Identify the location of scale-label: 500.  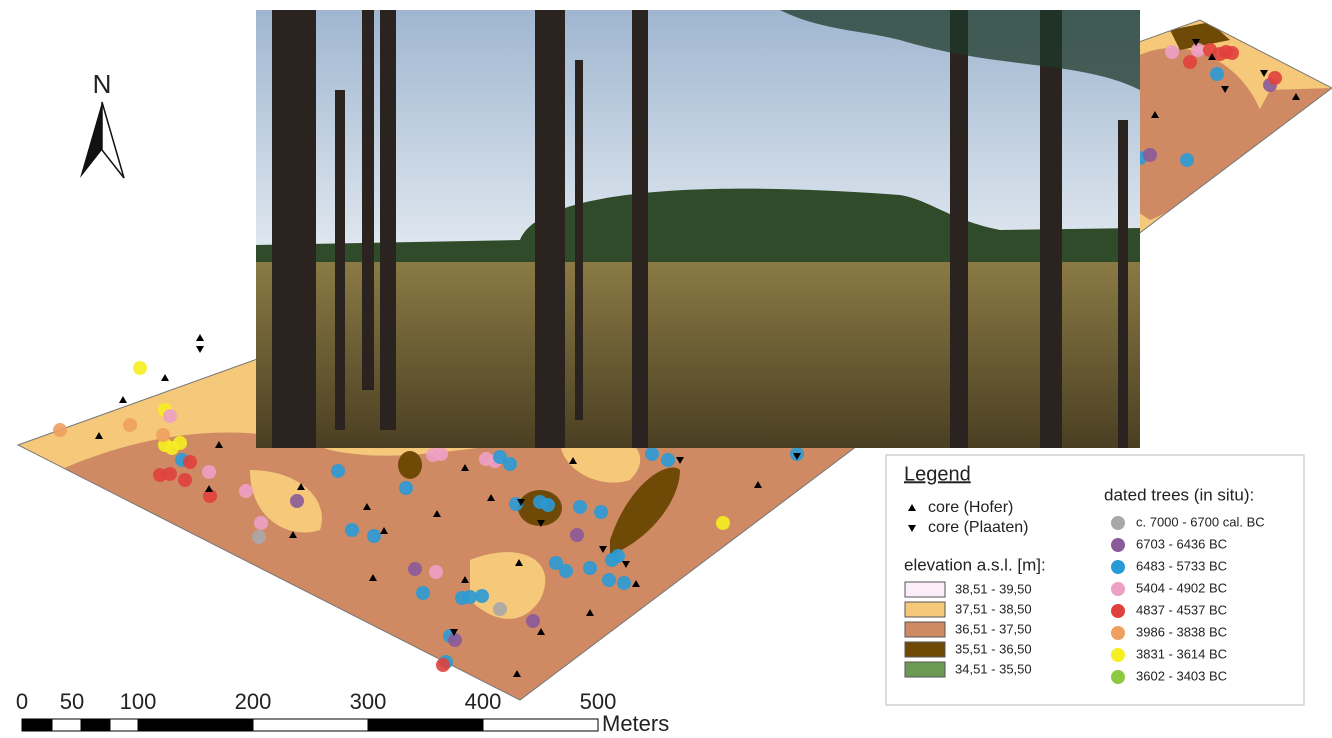
(598, 701).